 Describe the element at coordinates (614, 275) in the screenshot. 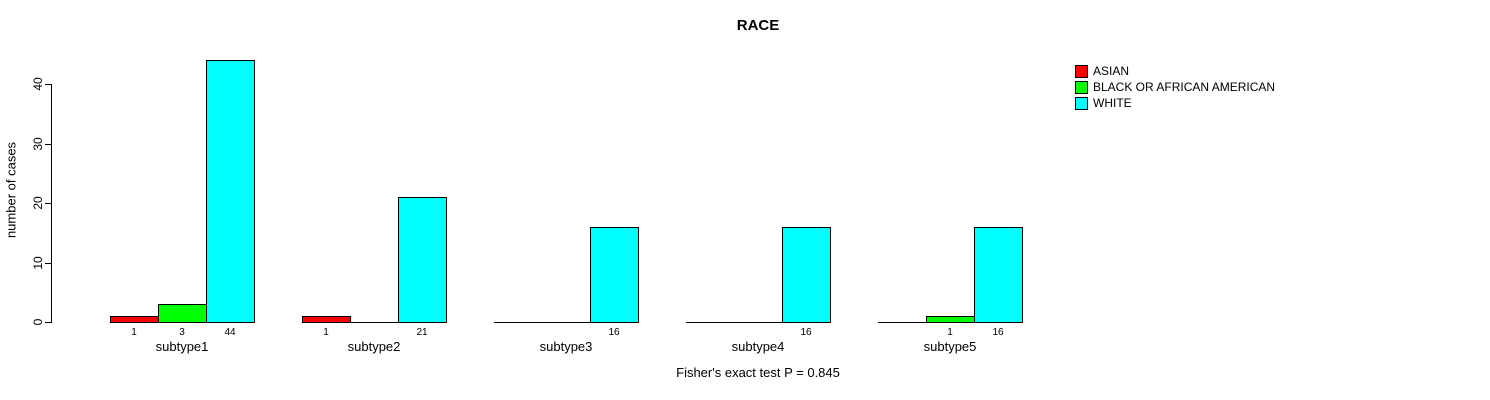

I see `bar-white-subtype3` at that location.